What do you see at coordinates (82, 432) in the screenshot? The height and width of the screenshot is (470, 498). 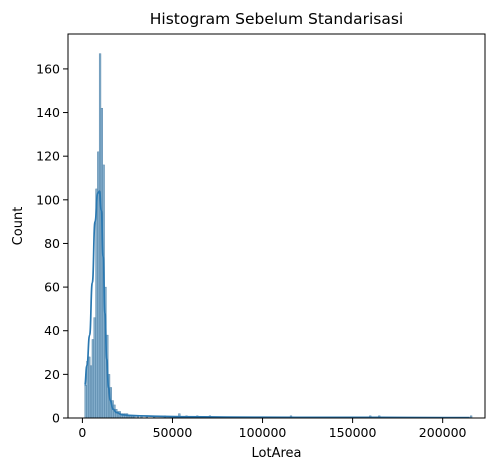 I see `x-tick-label: 0` at bounding box center [82, 432].